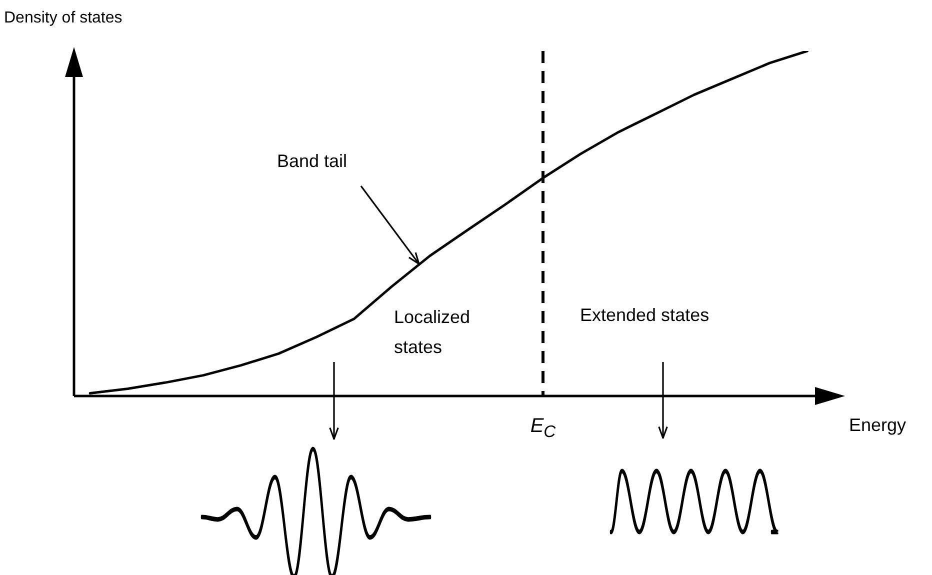 The image size is (932, 575). What do you see at coordinates (645, 314) in the screenshot?
I see `annotation: Extended states` at bounding box center [645, 314].